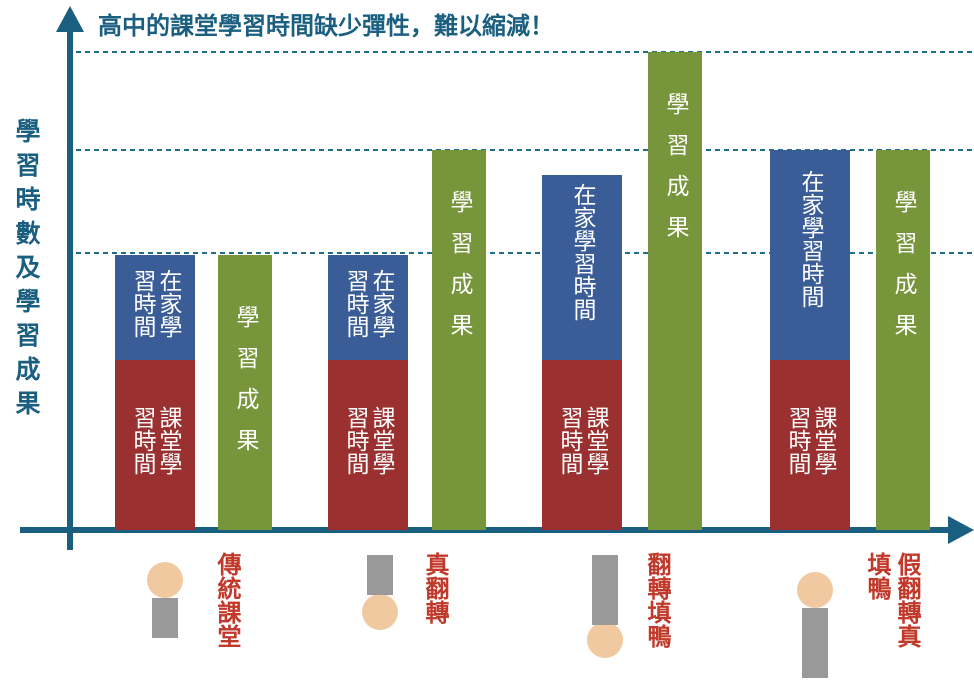 This screenshot has width=974, height=697. What do you see at coordinates (961, 530) in the screenshot?
I see `x-arrow` at bounding box center [961, 530].